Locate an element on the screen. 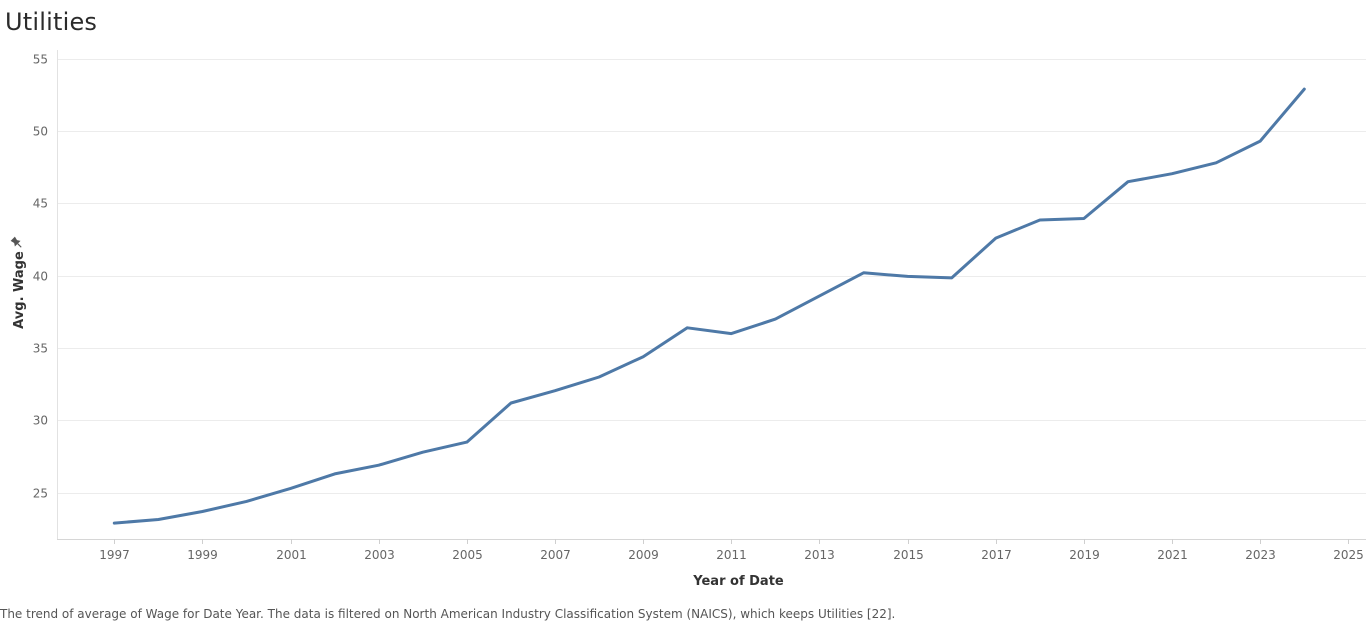 The image size is (1366, 623). page-title: Utilities is located at coordinates (51, 22).